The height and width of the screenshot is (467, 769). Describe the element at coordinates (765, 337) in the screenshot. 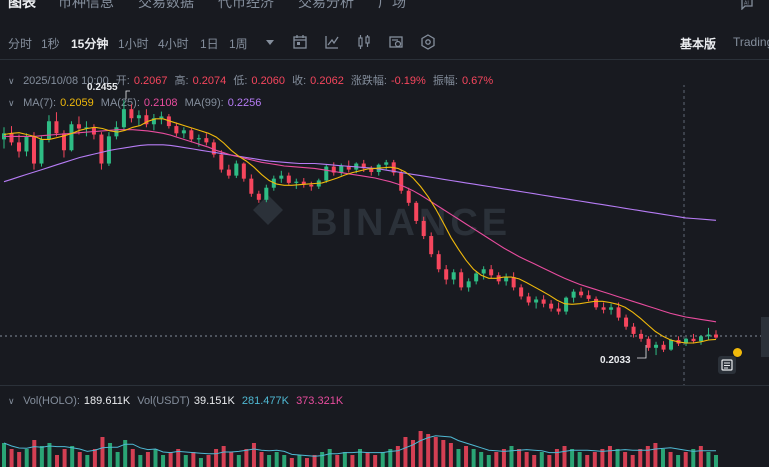

I see `price-axis-tag` at that location.